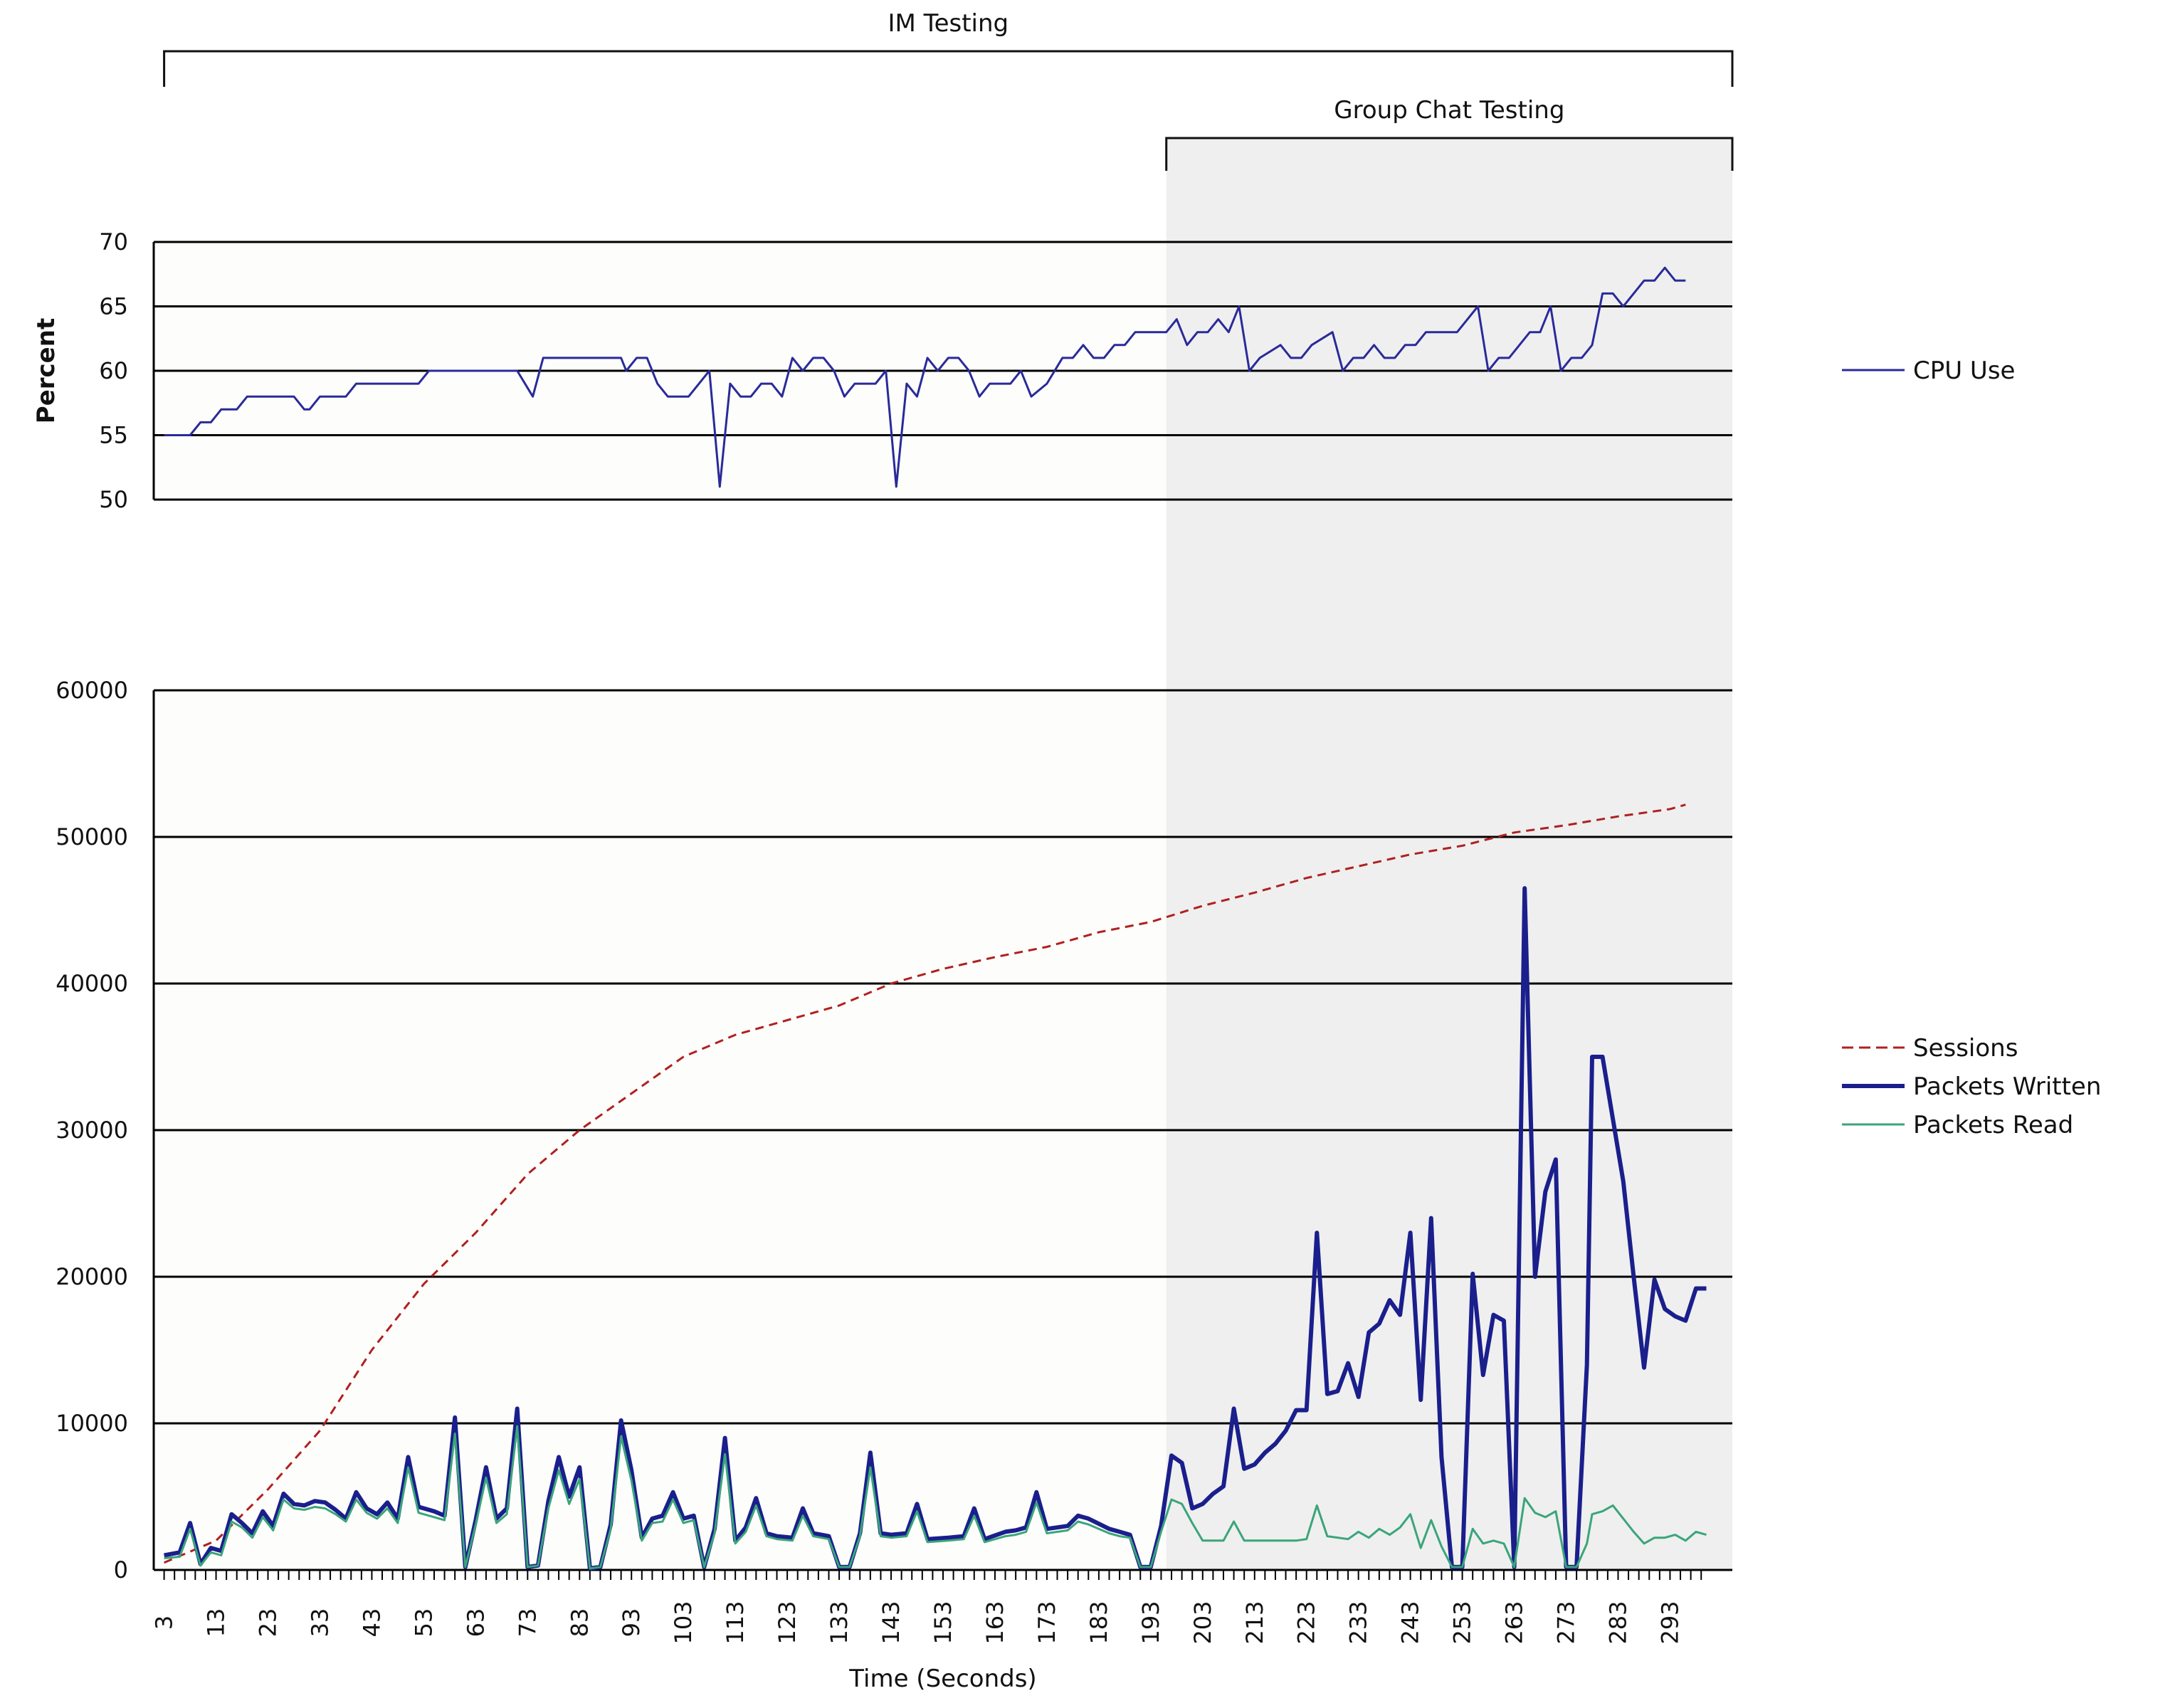  What do you see at coordinates (1046, 1622) in the screenshot?
I see `x-tick-label: 173` at bounding box center [1046, 1622].